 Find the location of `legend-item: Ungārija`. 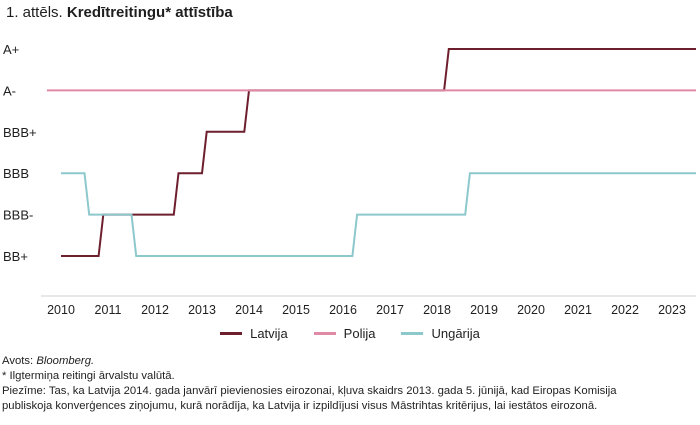

legend-item: Ungārija is located at coordinates (440, 333).